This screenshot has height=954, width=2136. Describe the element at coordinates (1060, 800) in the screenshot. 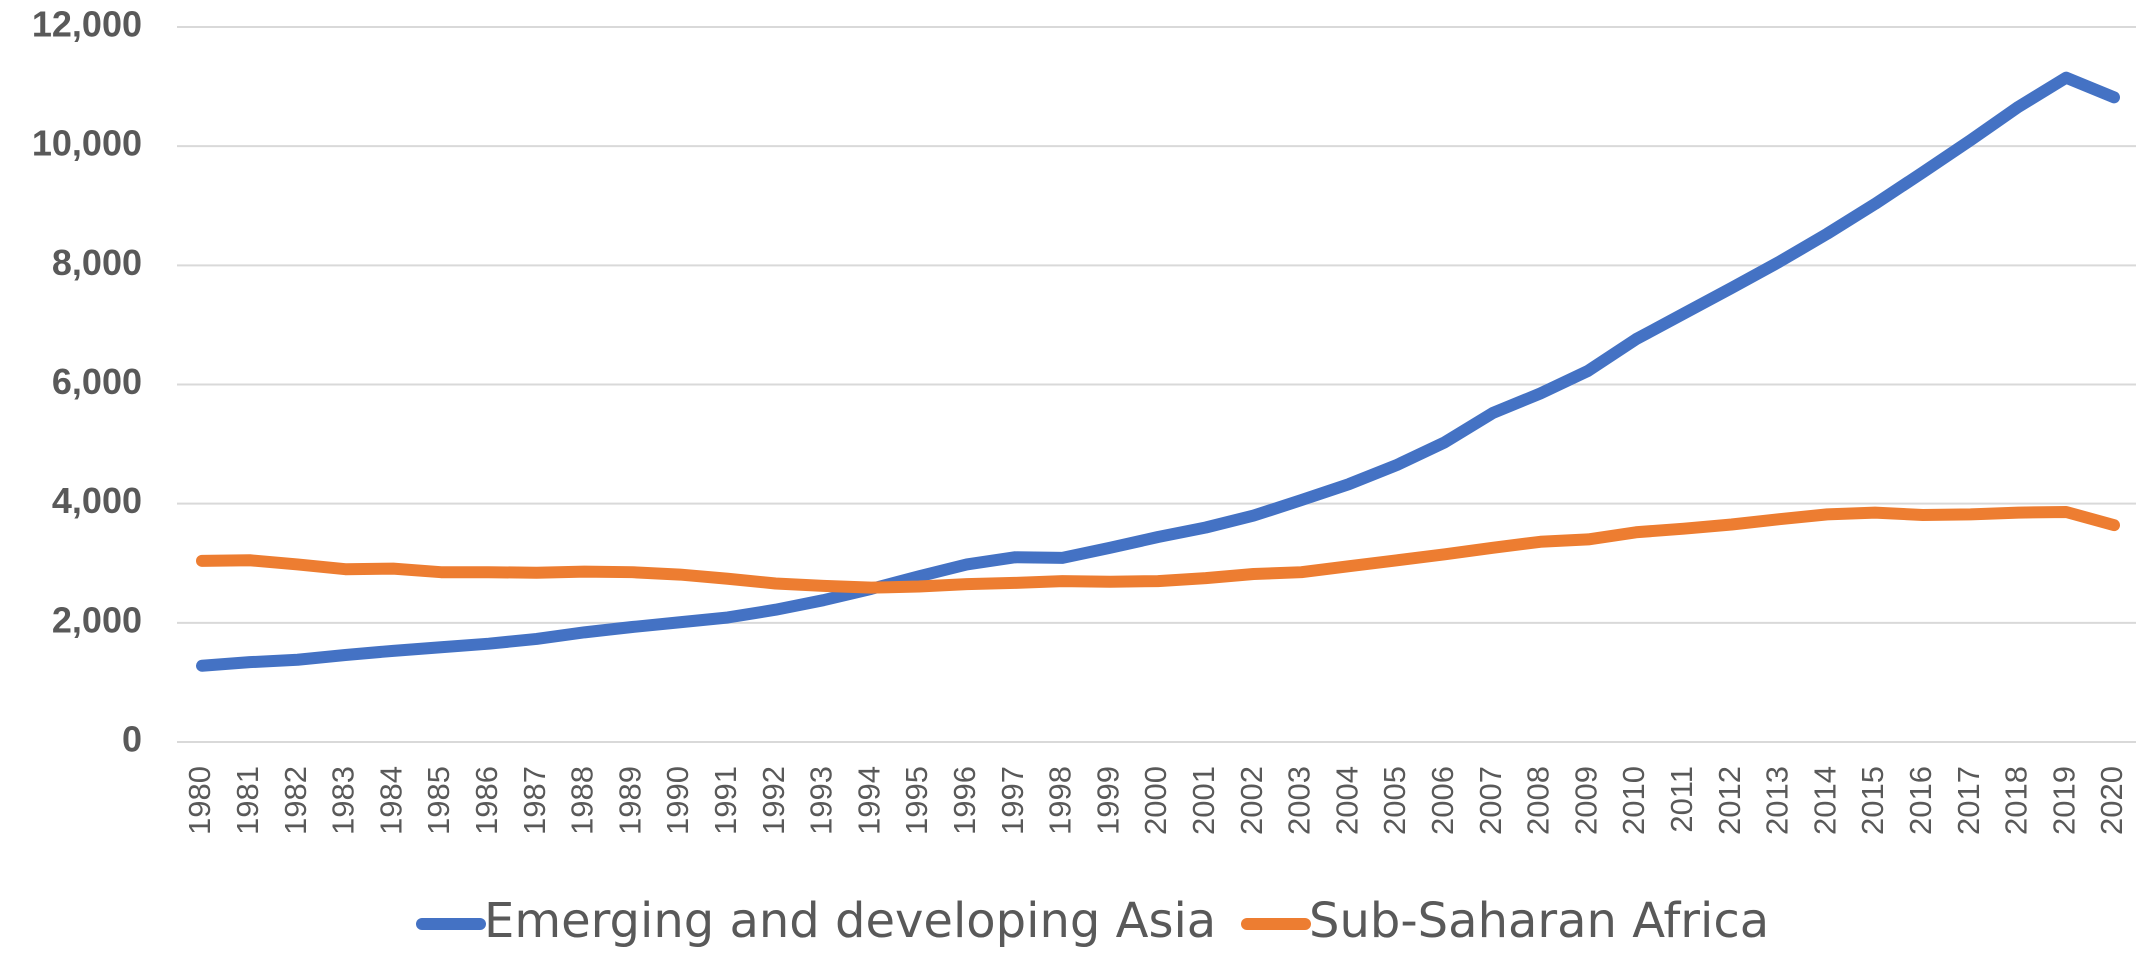

I see `x-tick-label: 1998` at that location.